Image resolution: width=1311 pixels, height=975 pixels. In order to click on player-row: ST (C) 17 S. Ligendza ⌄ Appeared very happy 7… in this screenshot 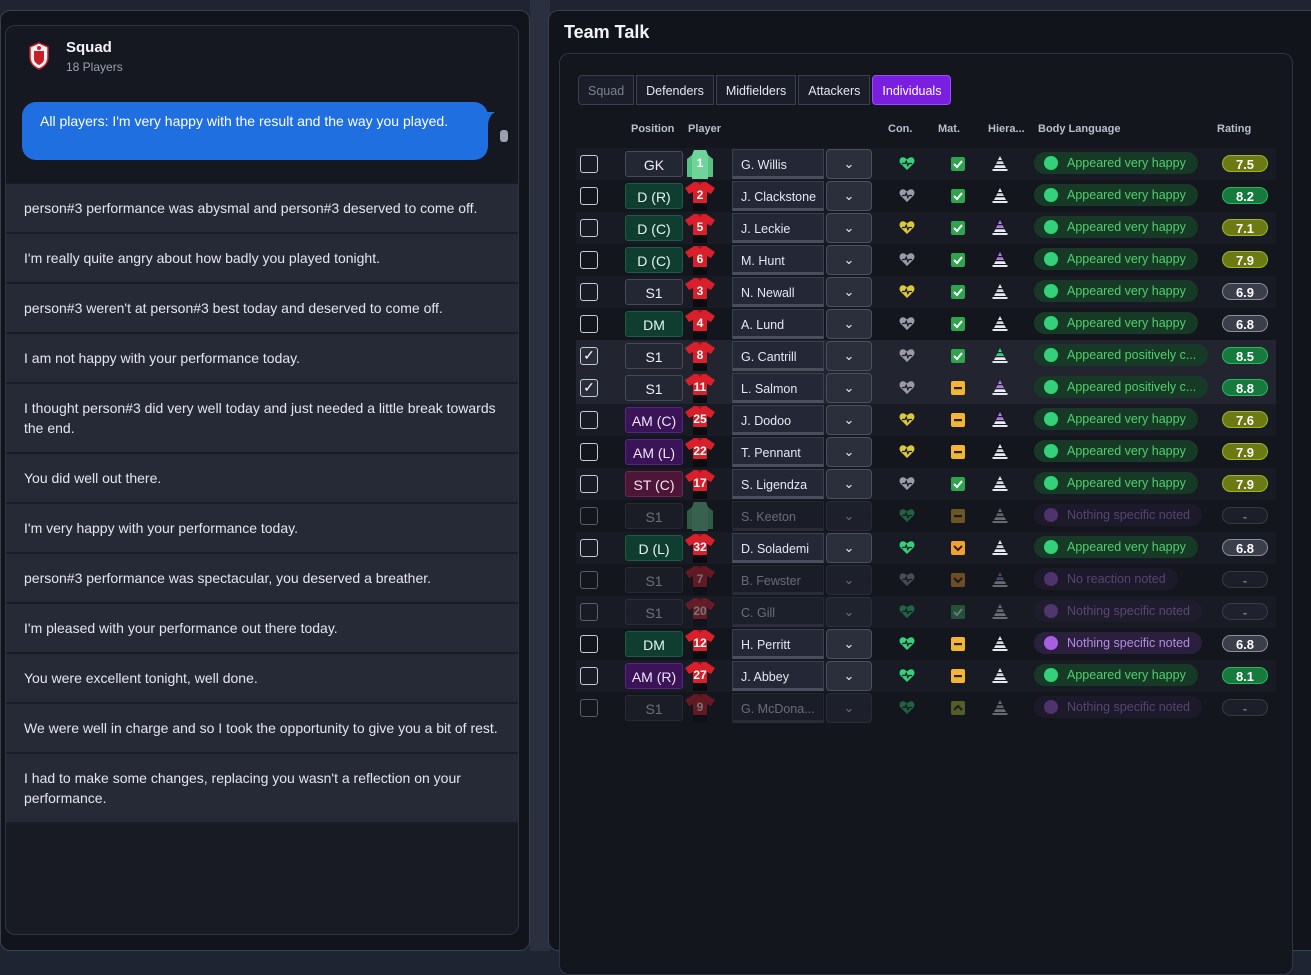, I will do `click(926, 484)`.